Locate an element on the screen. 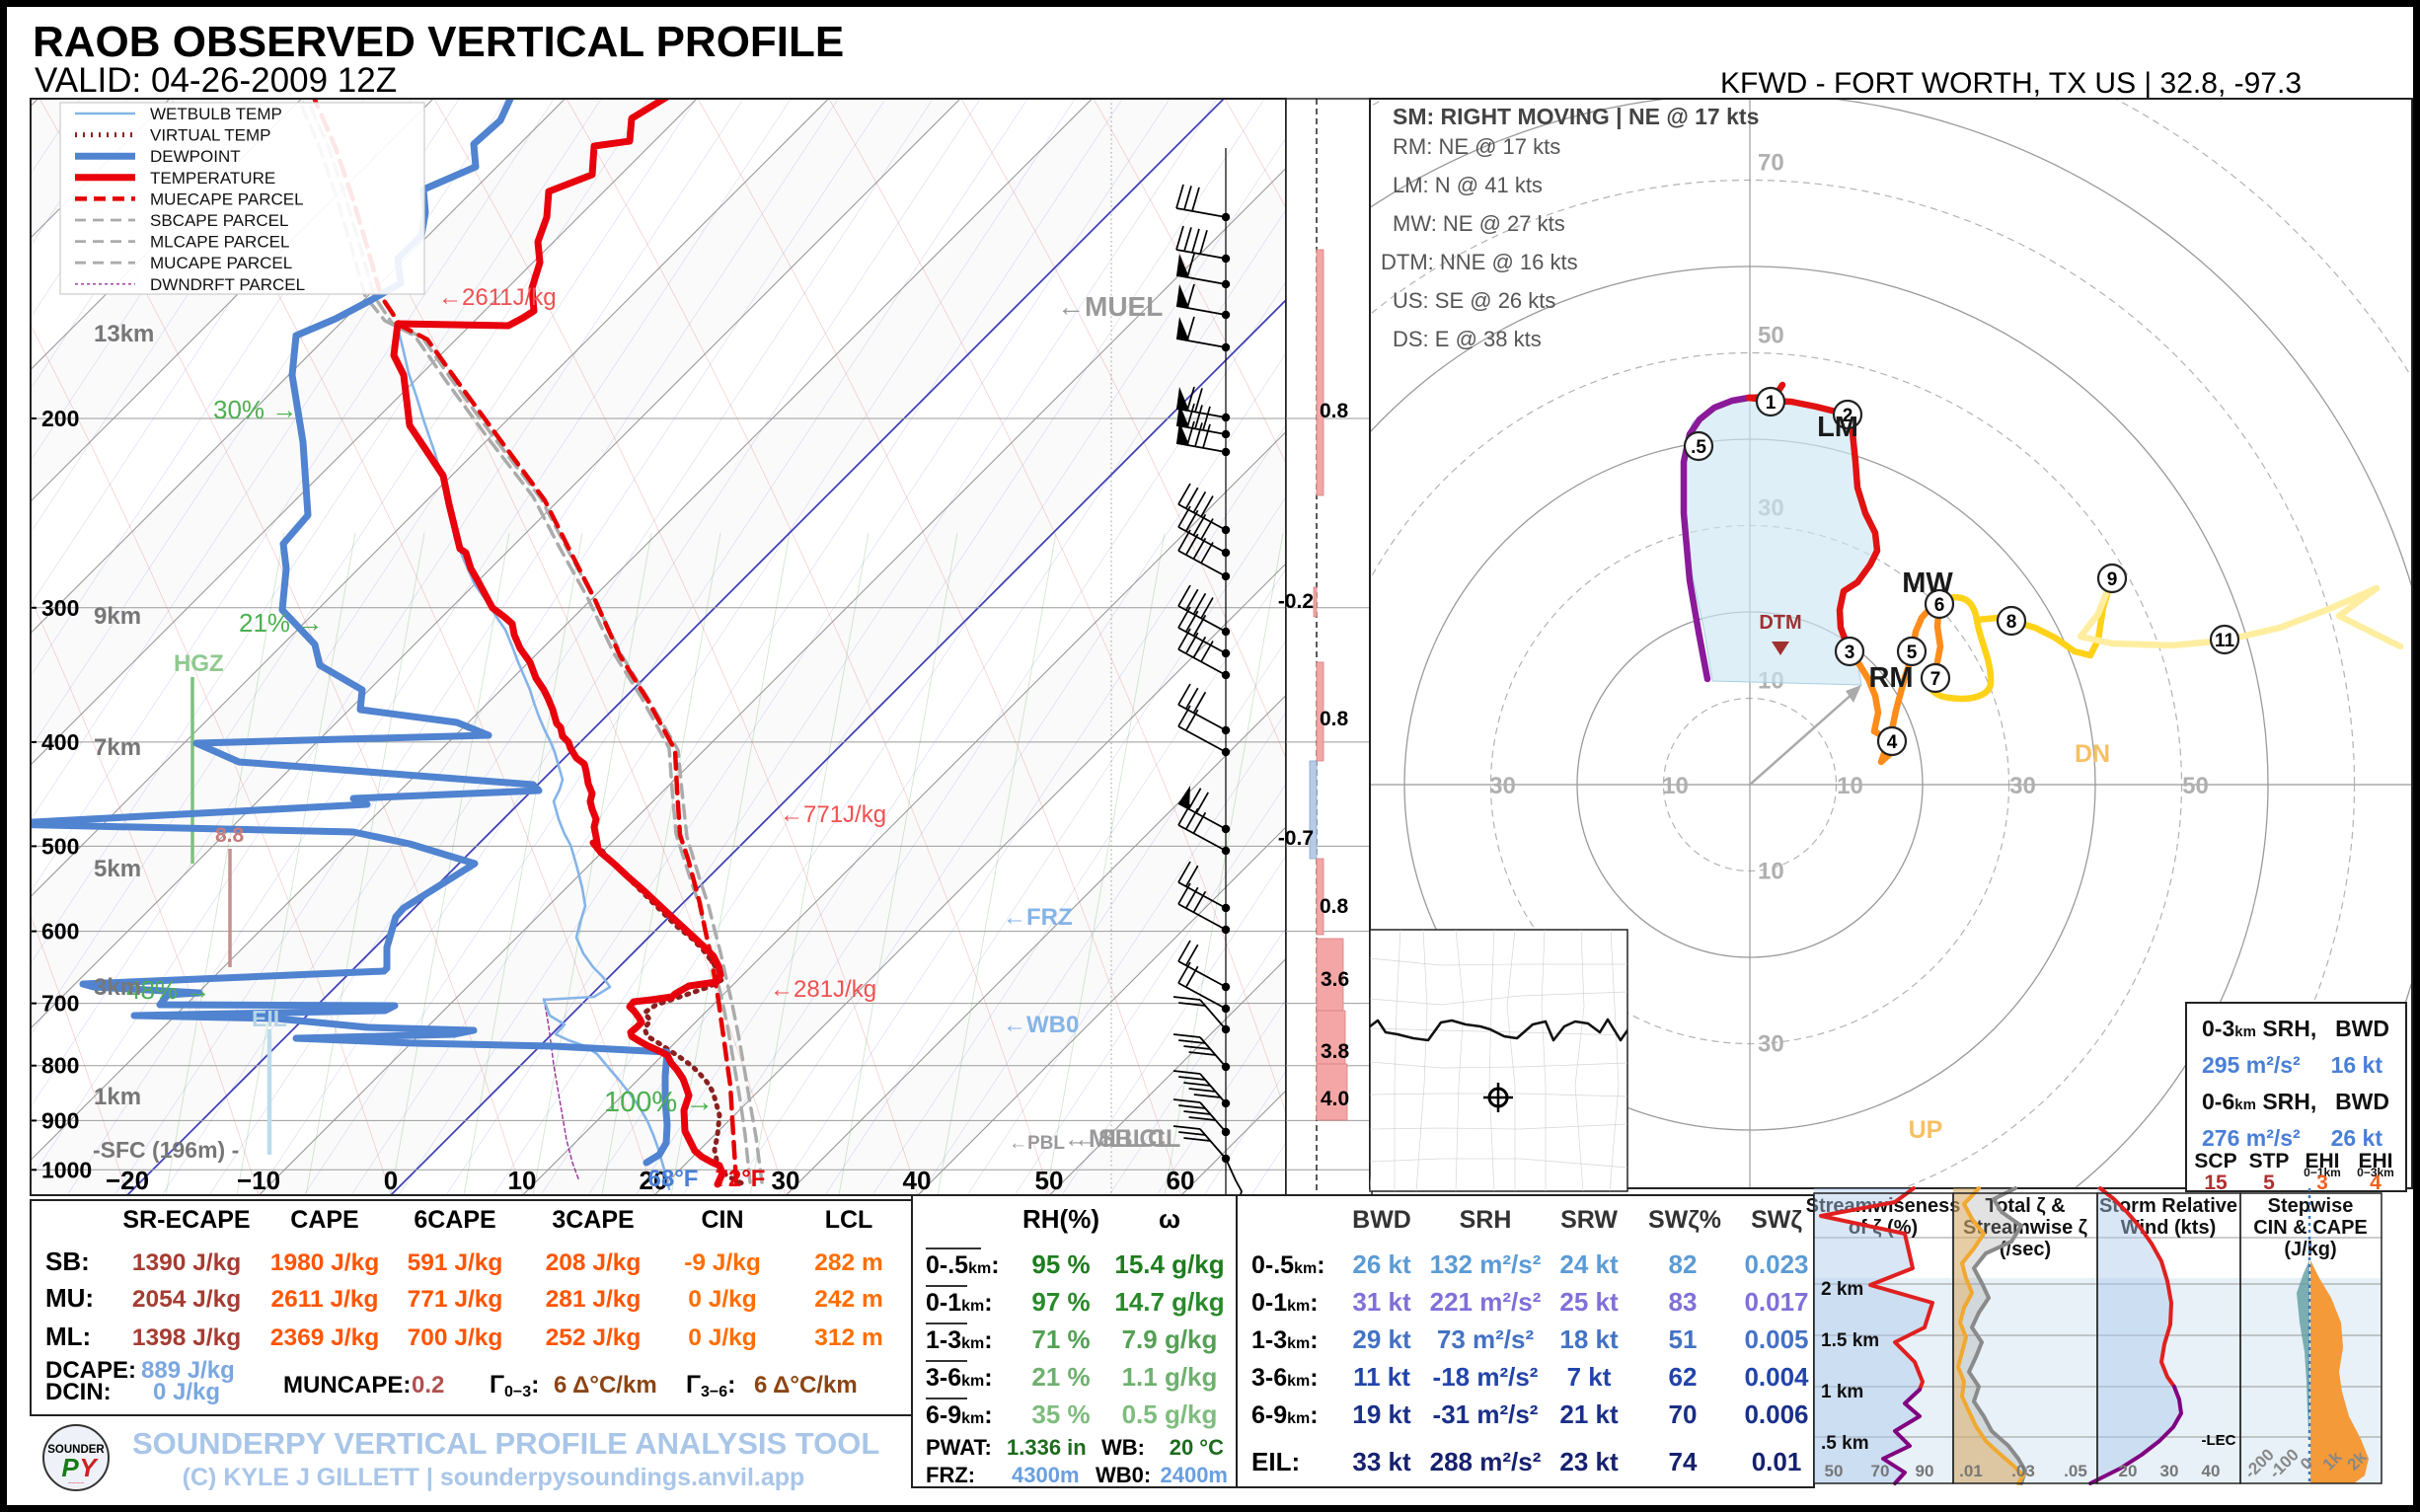  svg-text: Total ζ & is located at coordinates (2025, 1206).